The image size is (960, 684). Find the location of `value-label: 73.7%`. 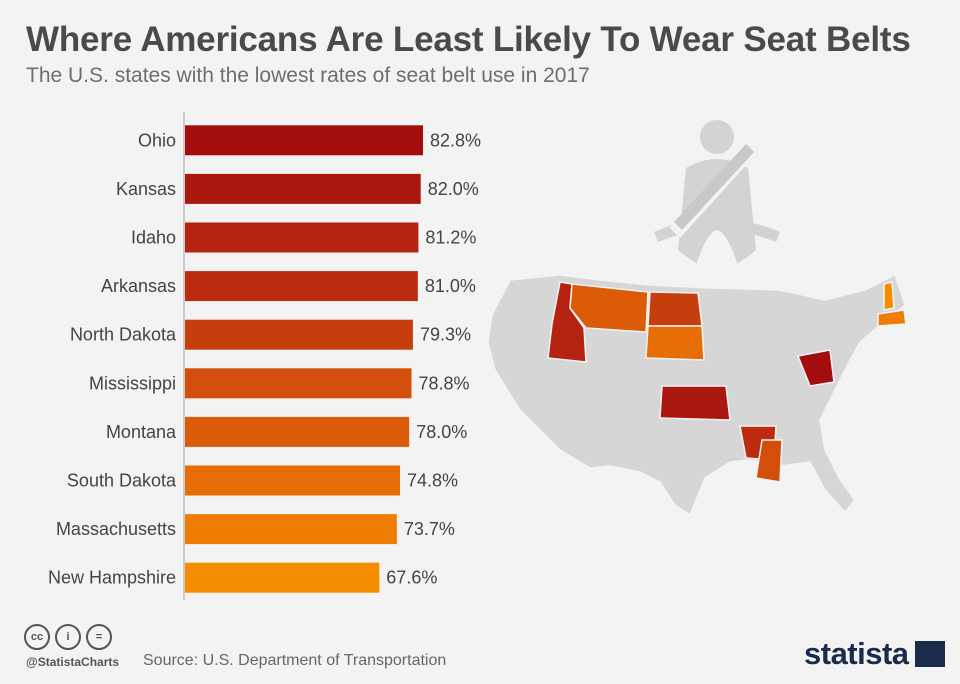

value-label: 73.7% is located at coordinates (429, 529).